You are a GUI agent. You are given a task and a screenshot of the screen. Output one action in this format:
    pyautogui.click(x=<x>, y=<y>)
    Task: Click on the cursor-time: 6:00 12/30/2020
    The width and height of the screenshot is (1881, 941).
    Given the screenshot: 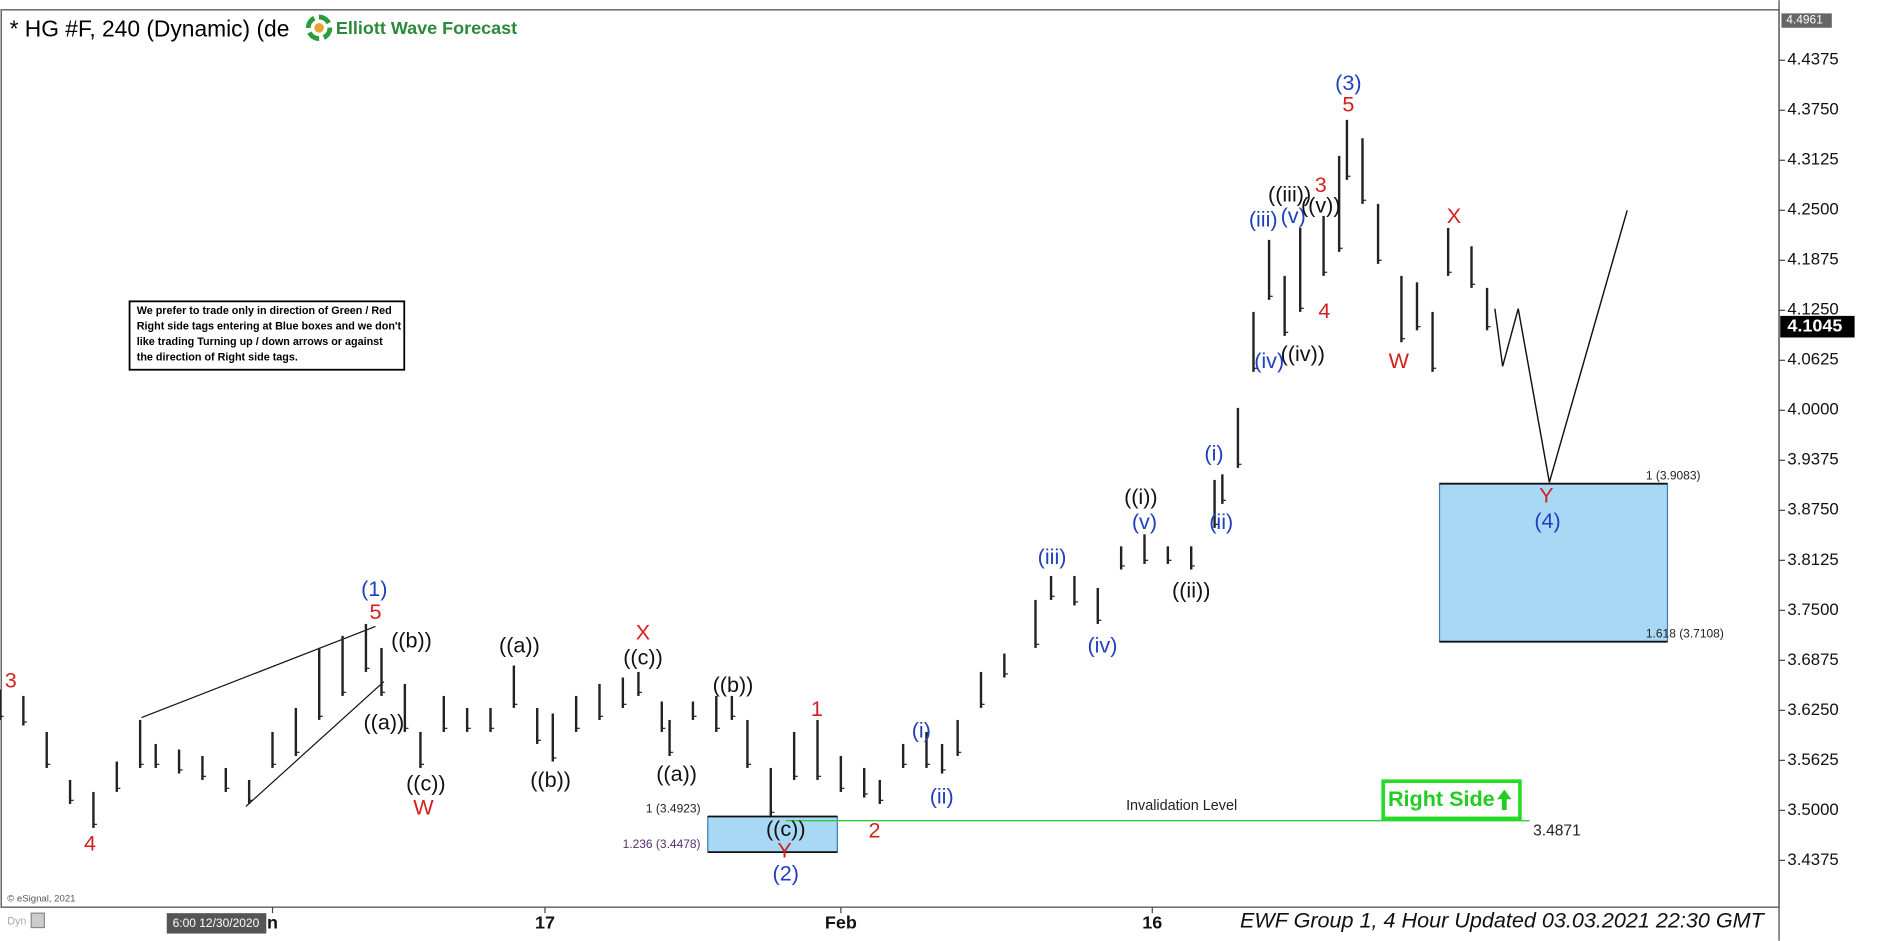 What is the action you would take?
    pyautogui.click(x=216, y=923)
    